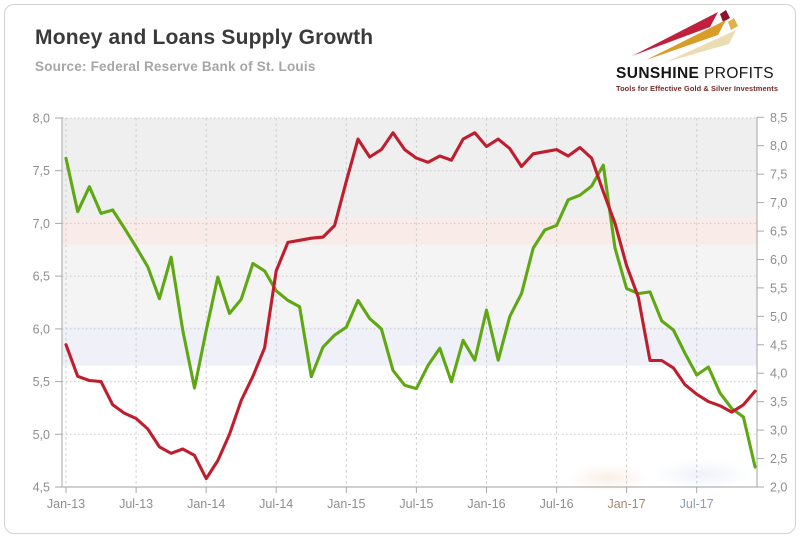 The width and height of the screenshot is (800, 538). Describe the element at coordinates (136, 504) in the screenshot. I see `x-axis-tick-label: Jul-13` at that location.